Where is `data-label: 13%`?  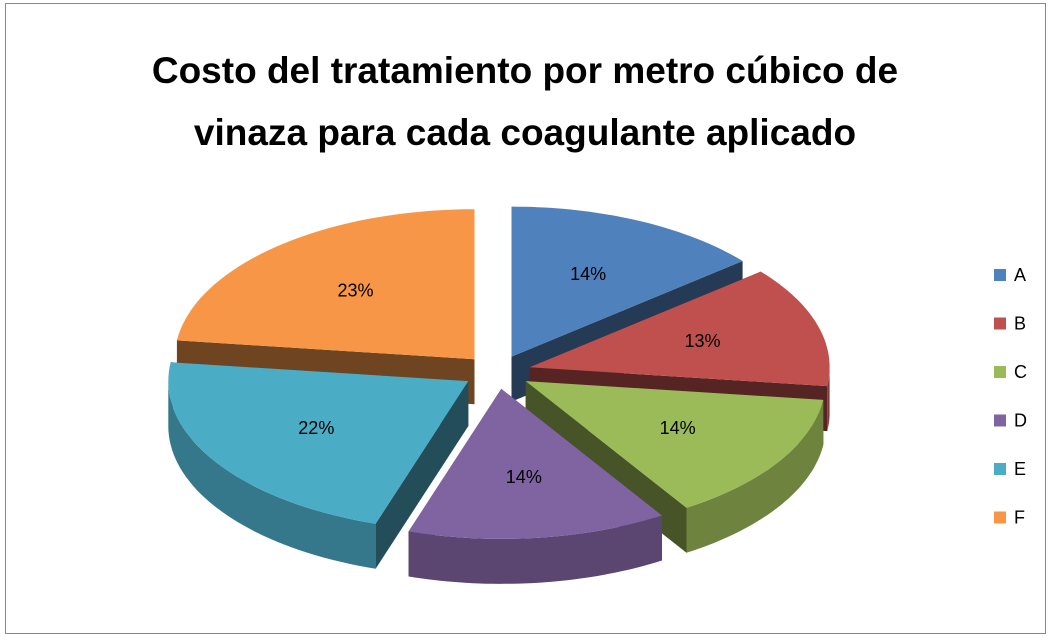 data-label: 13% is located at coordinates (702, 341).